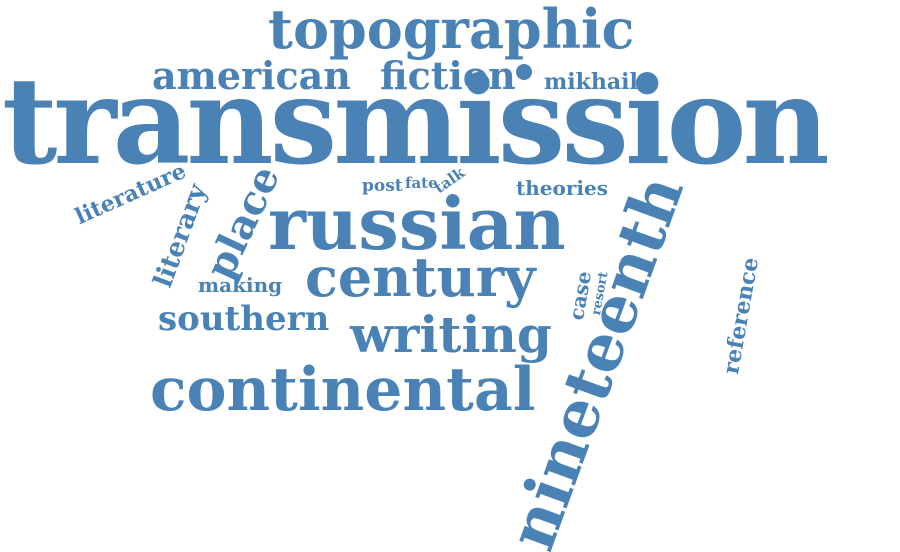  I want to click on word-topographic: topographic, so click(451, 30).